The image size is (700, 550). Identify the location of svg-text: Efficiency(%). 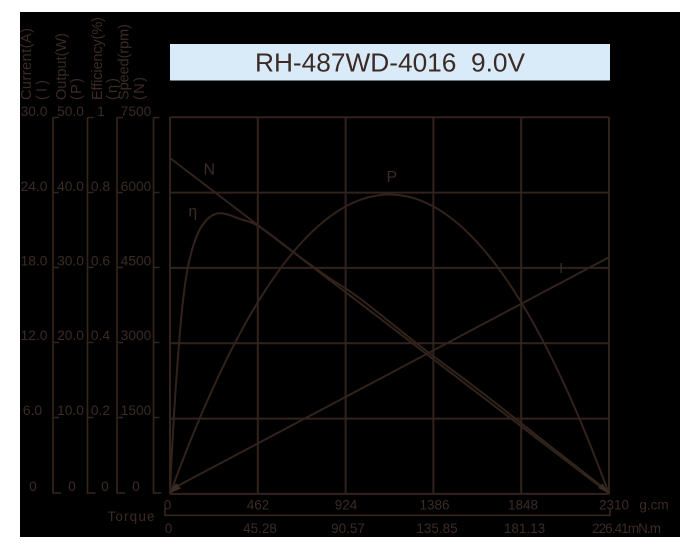
(98, 58).